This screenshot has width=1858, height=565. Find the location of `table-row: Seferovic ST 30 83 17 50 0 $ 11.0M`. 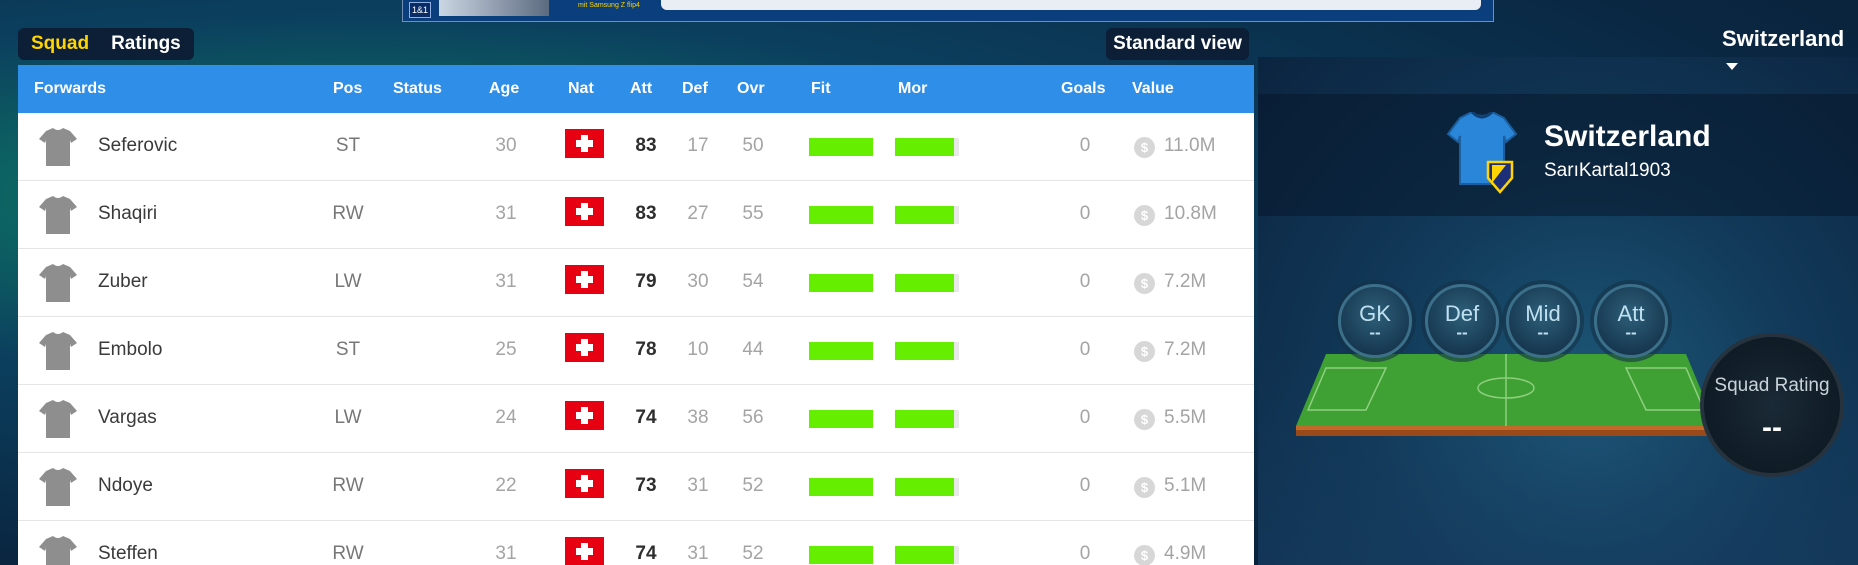

table-row: Seferovic ST 30 83 17 50 0 $ 11.0M is located at coordinates (636, 147).